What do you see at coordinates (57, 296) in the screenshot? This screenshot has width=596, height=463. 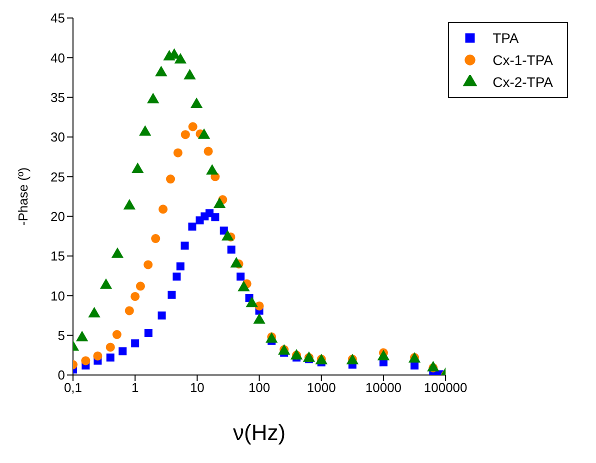 I see `y-tick-label: 10` at bounding box center [57, 296].